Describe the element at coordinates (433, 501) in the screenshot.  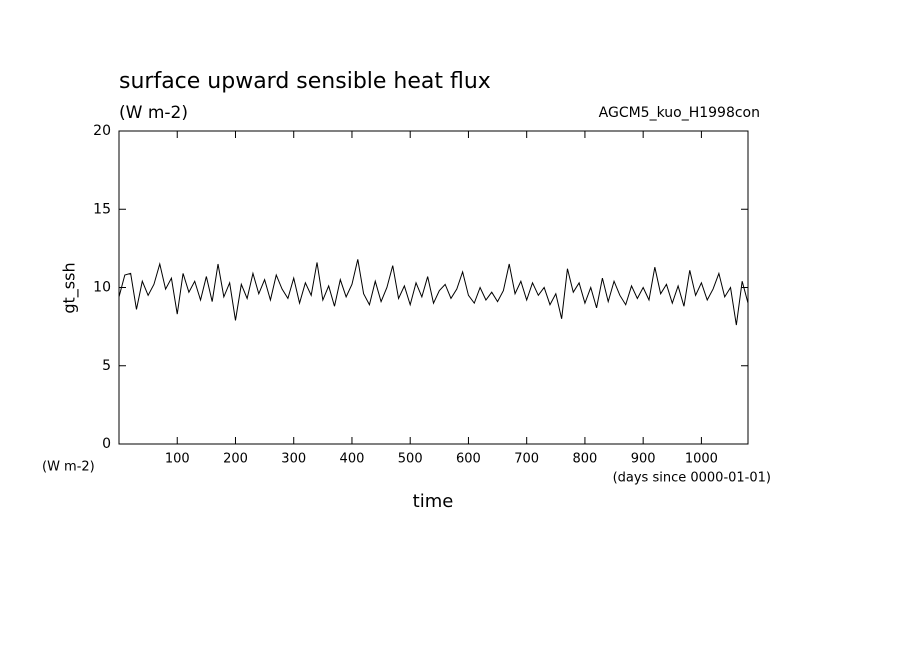
I see `x-axis-label: time` at that location.